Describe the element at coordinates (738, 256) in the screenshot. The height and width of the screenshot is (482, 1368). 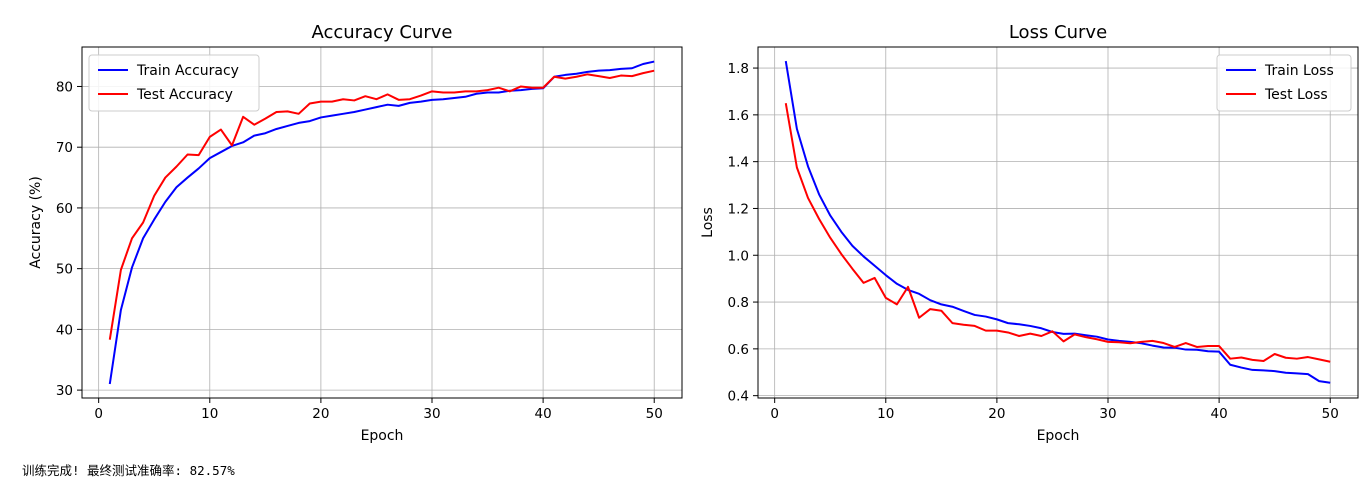
I see `y-tick-label: 1.0` at that location.